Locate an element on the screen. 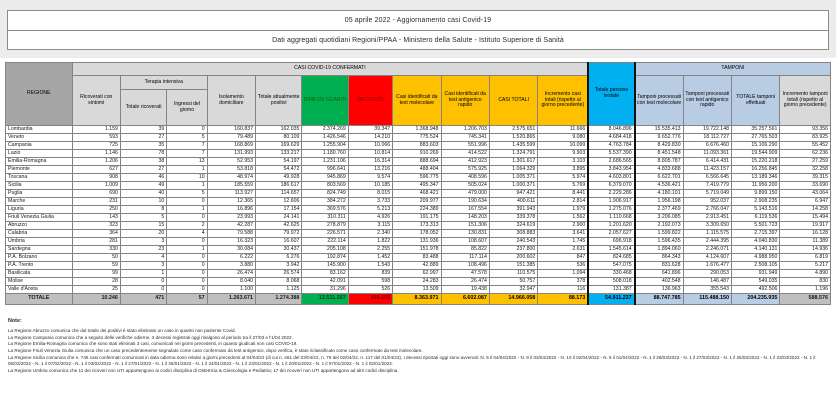  value-cell: 143 is located at coordinates (96, 217).